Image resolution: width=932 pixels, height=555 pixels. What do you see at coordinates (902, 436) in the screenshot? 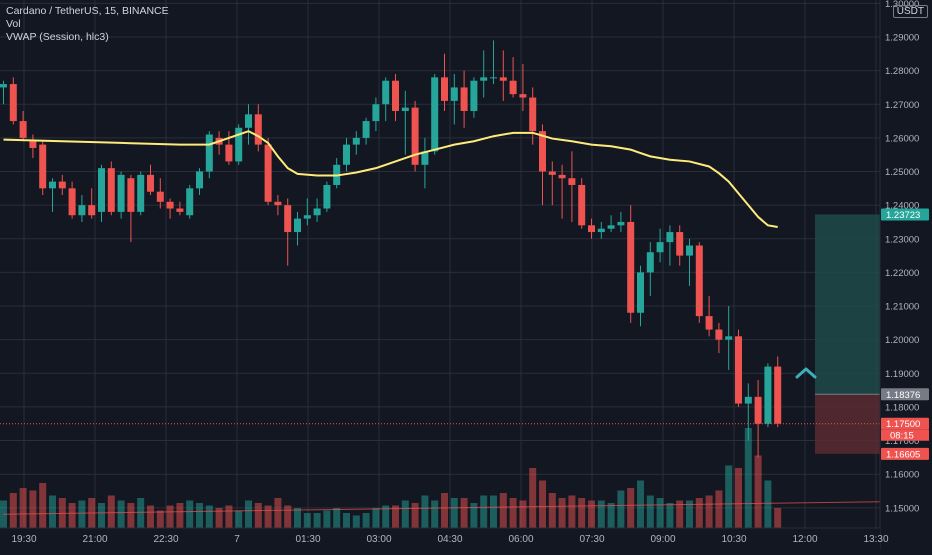
I see `candle-countdown: 08:15` at bounding box center [902, 436].